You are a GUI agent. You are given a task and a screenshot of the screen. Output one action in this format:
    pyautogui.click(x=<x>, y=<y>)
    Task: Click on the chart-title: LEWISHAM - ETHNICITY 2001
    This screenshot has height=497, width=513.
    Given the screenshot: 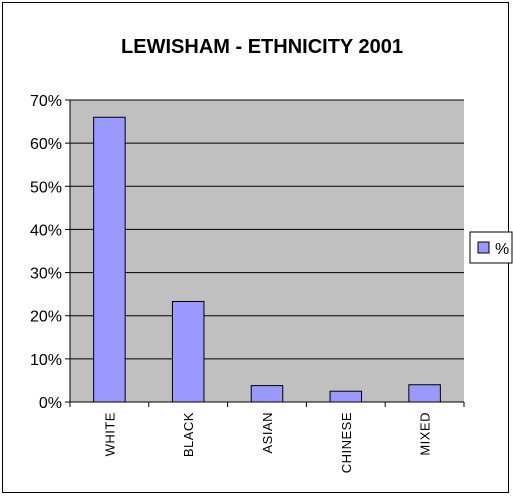 What is the action you would take?
    pyautogui.click(x=262, y=47)
    